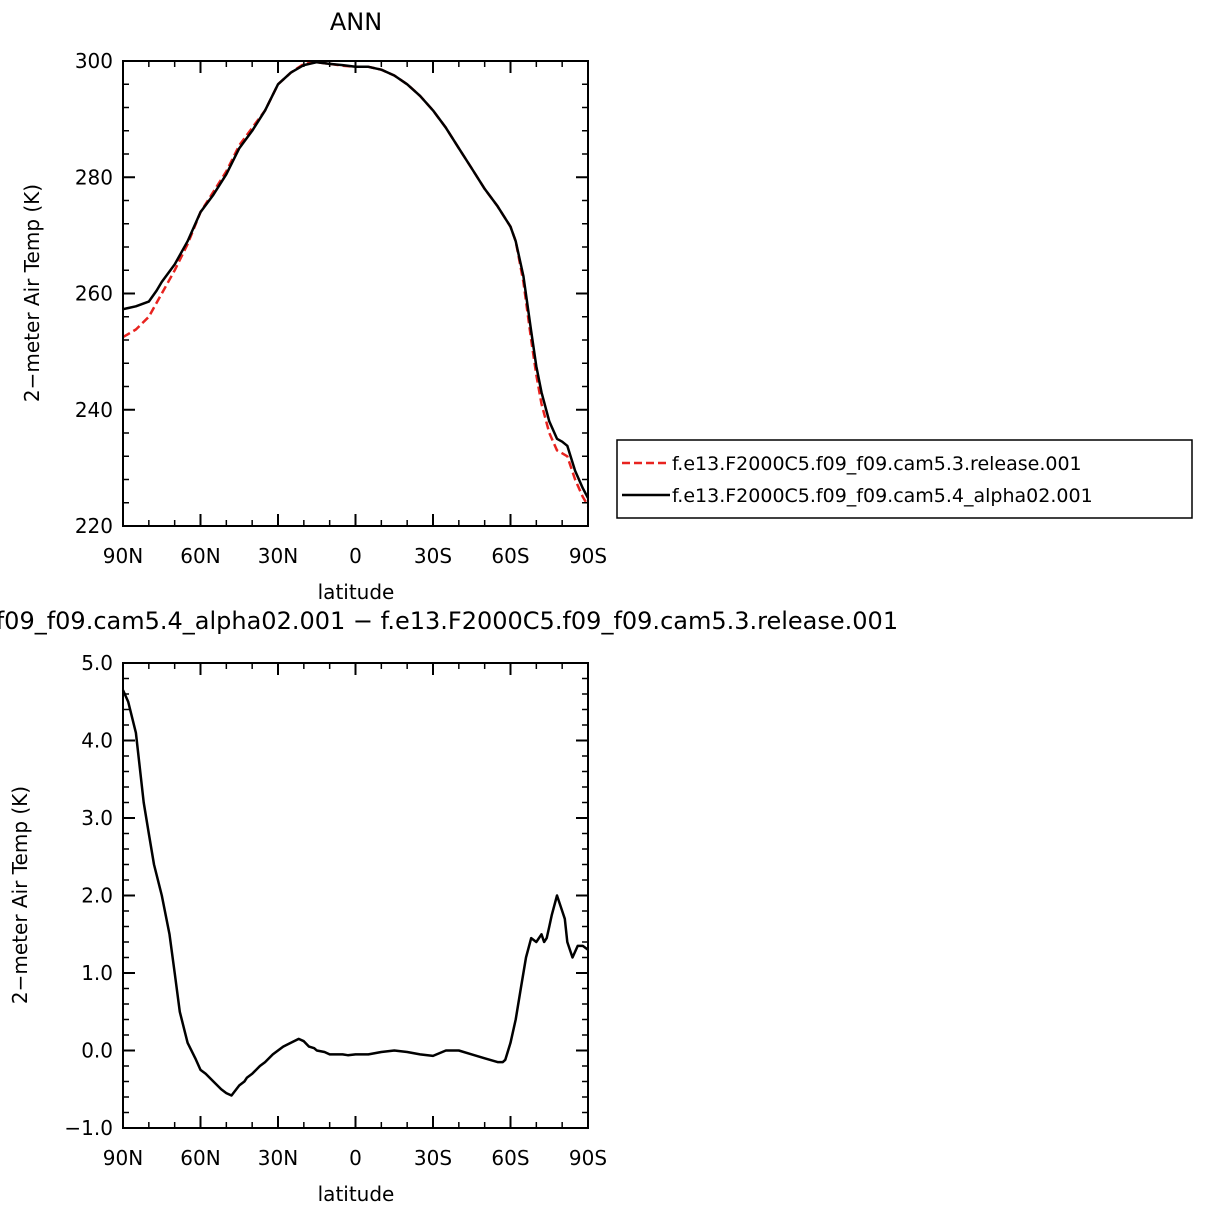 This screenshot has height=1213, width=1213. What do you see at coordinates (356, 592) in the screenshot?
I see `top-chart-xlabel: latitude` at bounding box center [356, 592].